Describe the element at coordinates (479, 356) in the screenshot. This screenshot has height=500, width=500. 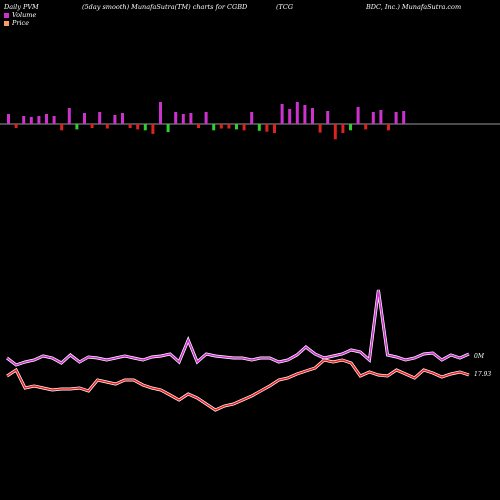
I see `volume-now-label: 0M` at that location.